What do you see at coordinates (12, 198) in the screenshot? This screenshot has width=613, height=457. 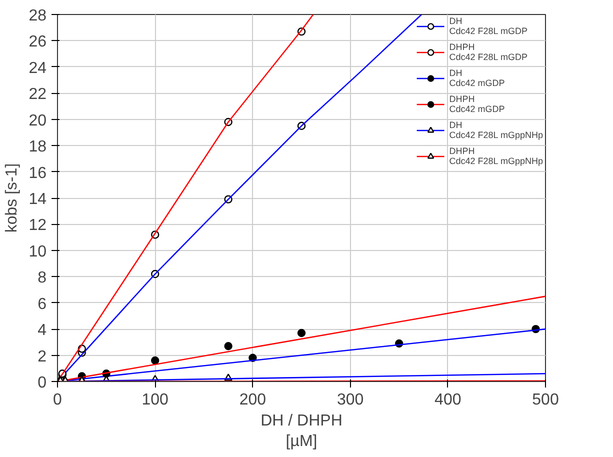 I see `y-axis-title: kobs [s-1]` at bounding box center [12, 198].